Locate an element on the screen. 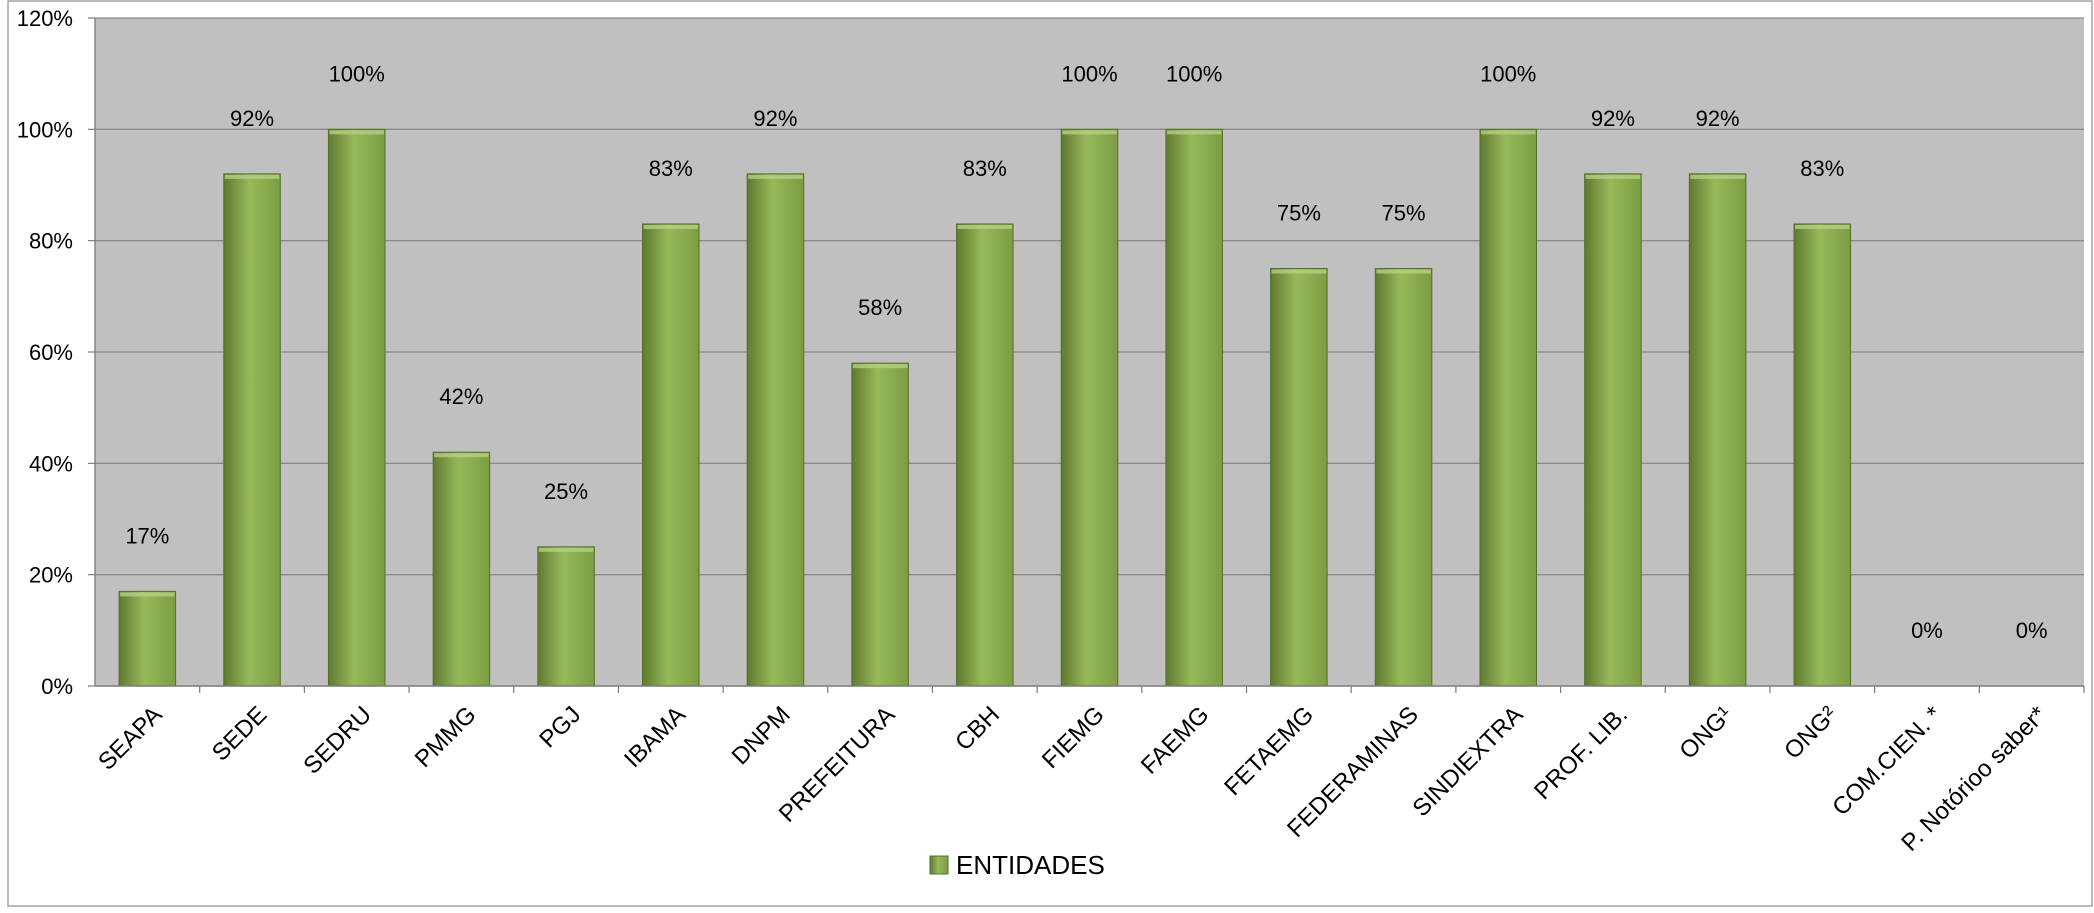 The height and width of the screenshot is (913, 2094). legend: ENTIDADES is located at coordinates (1017, 865).